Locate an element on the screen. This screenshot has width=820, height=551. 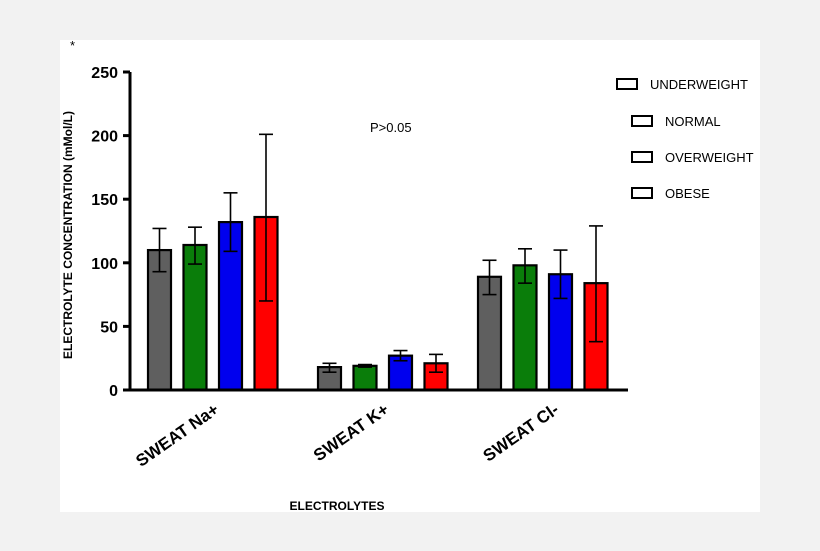
legend-label: UNDERWEIGHT is located at coordinates (699, 84).